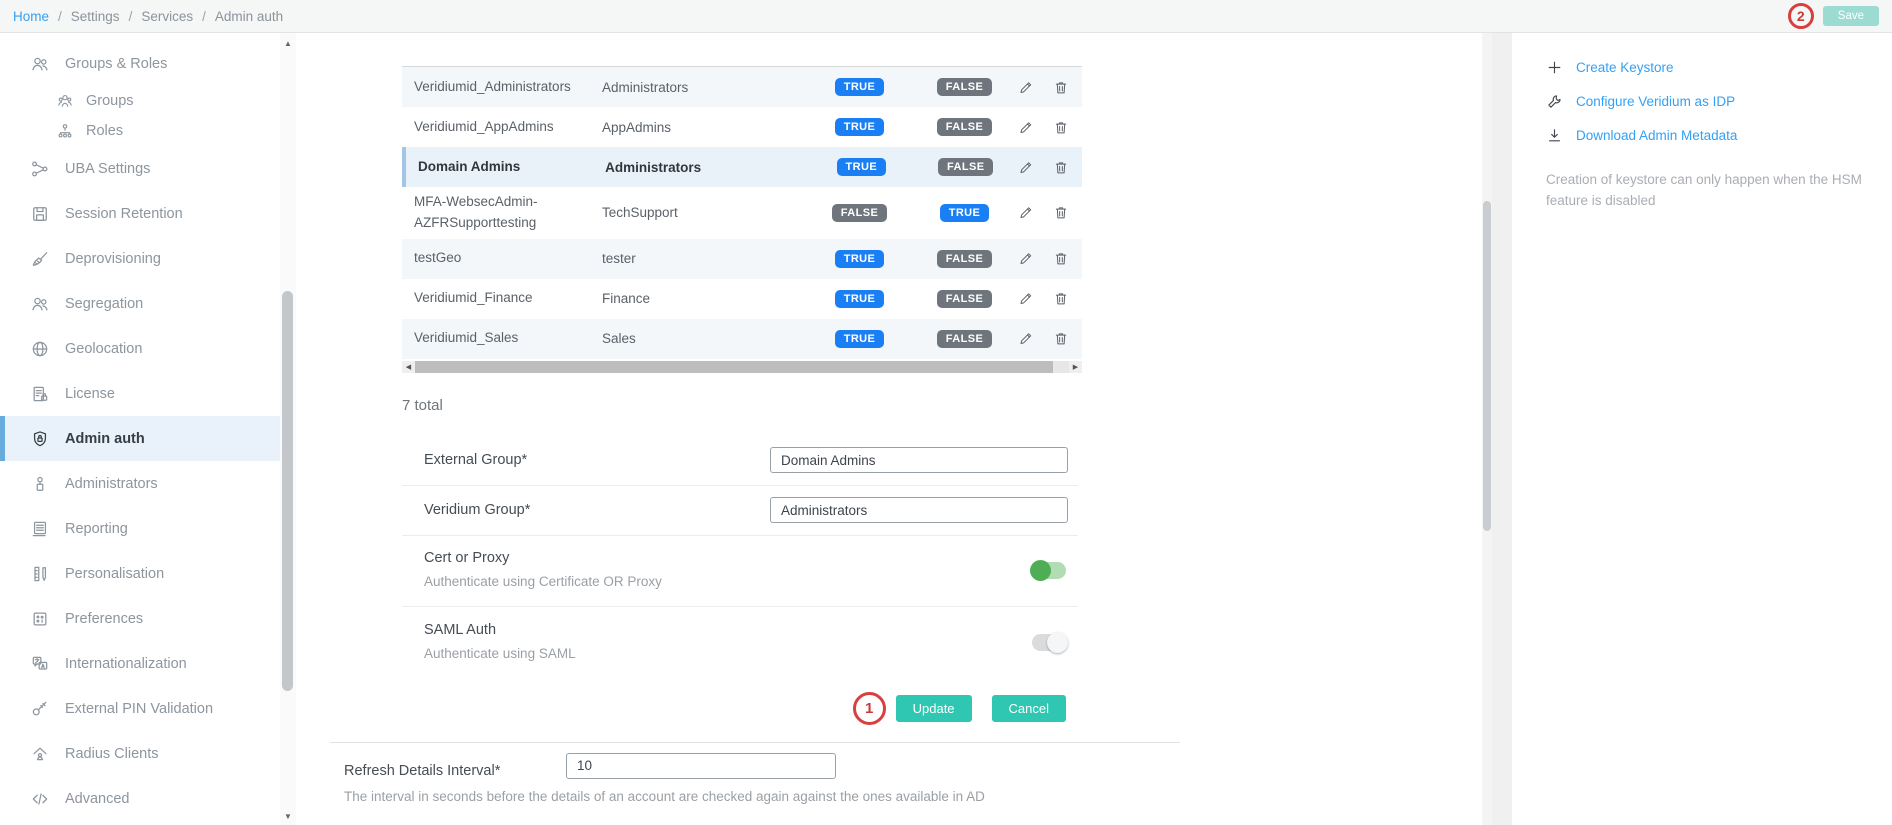 This screenshot has width=1892, height=825. I want to click on external-group-input, so click(919, 460).